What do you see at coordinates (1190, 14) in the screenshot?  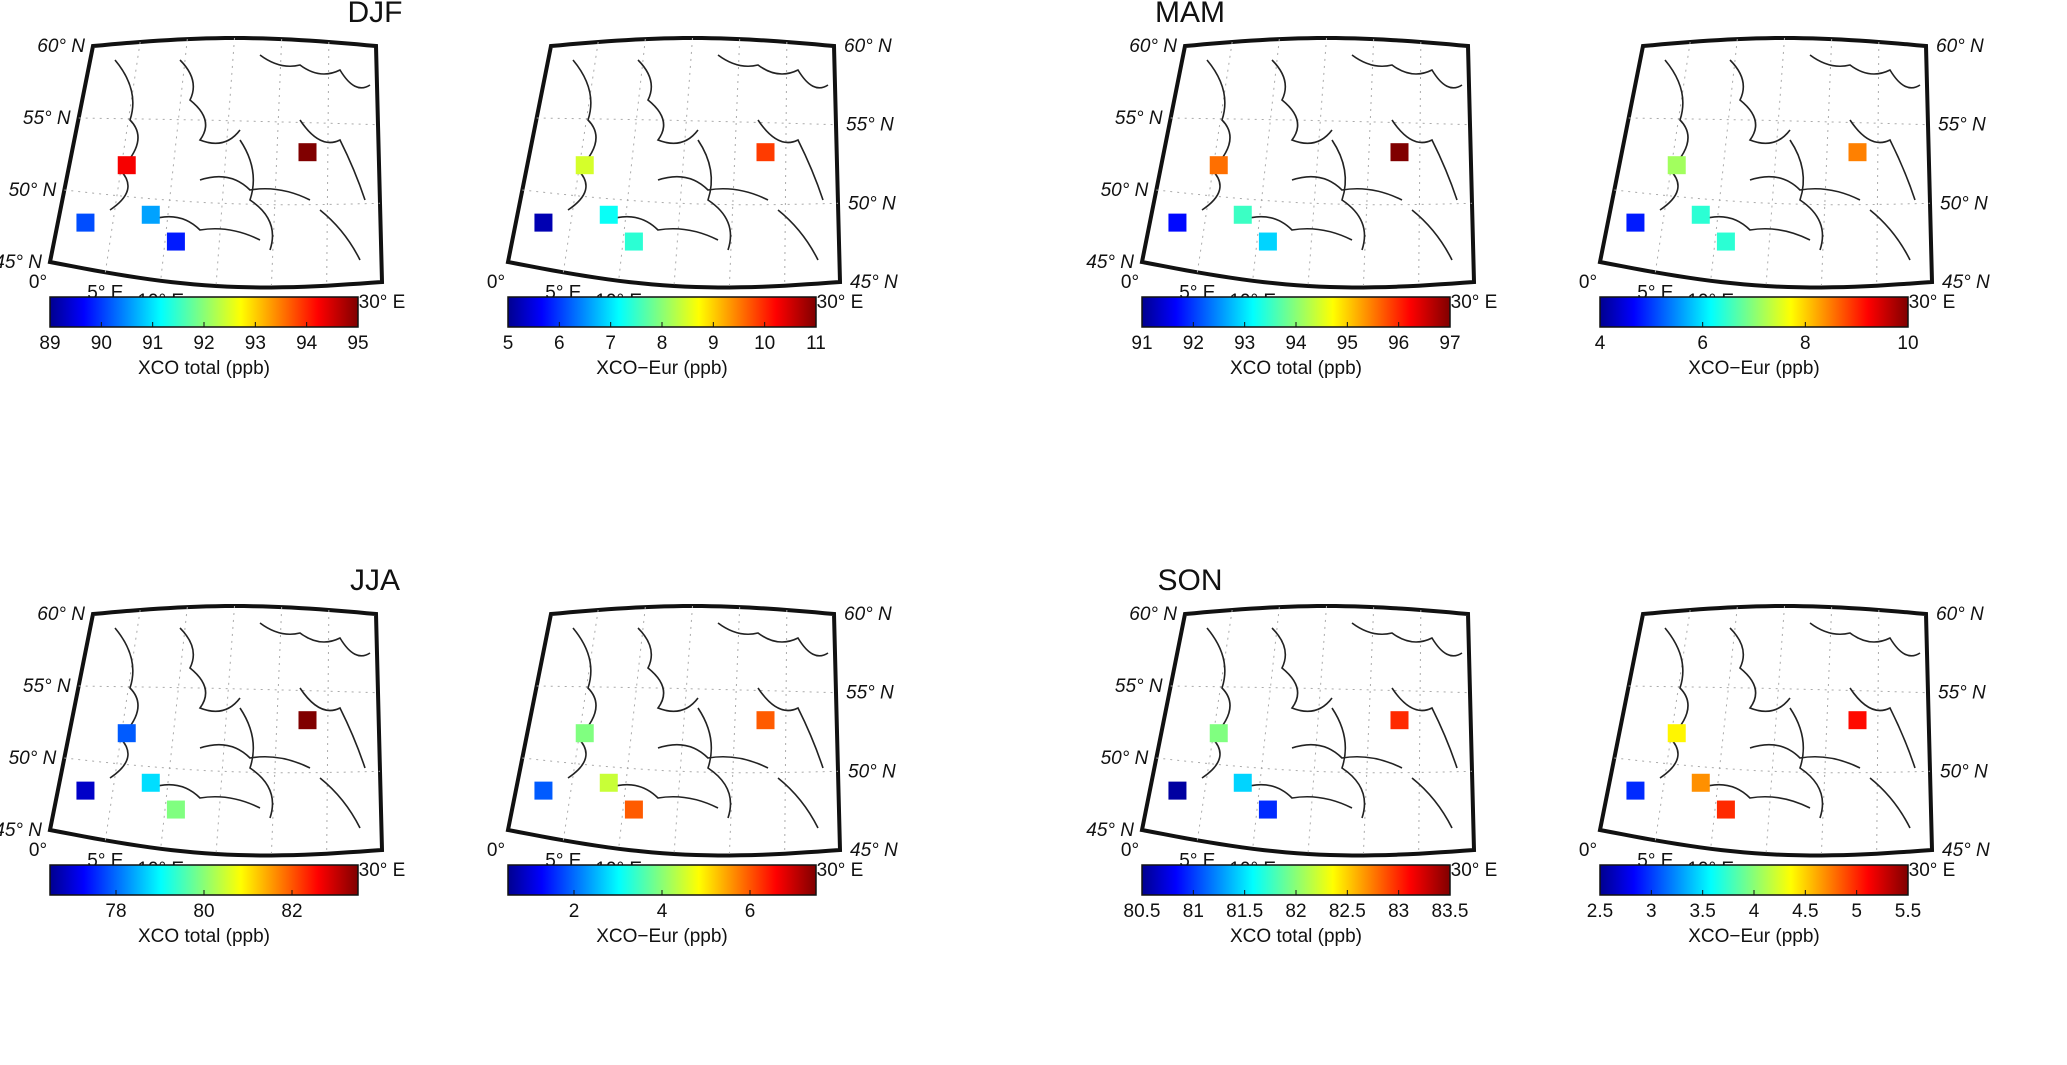 I see `season-title: MAM` at bounding box center [1190, 14].